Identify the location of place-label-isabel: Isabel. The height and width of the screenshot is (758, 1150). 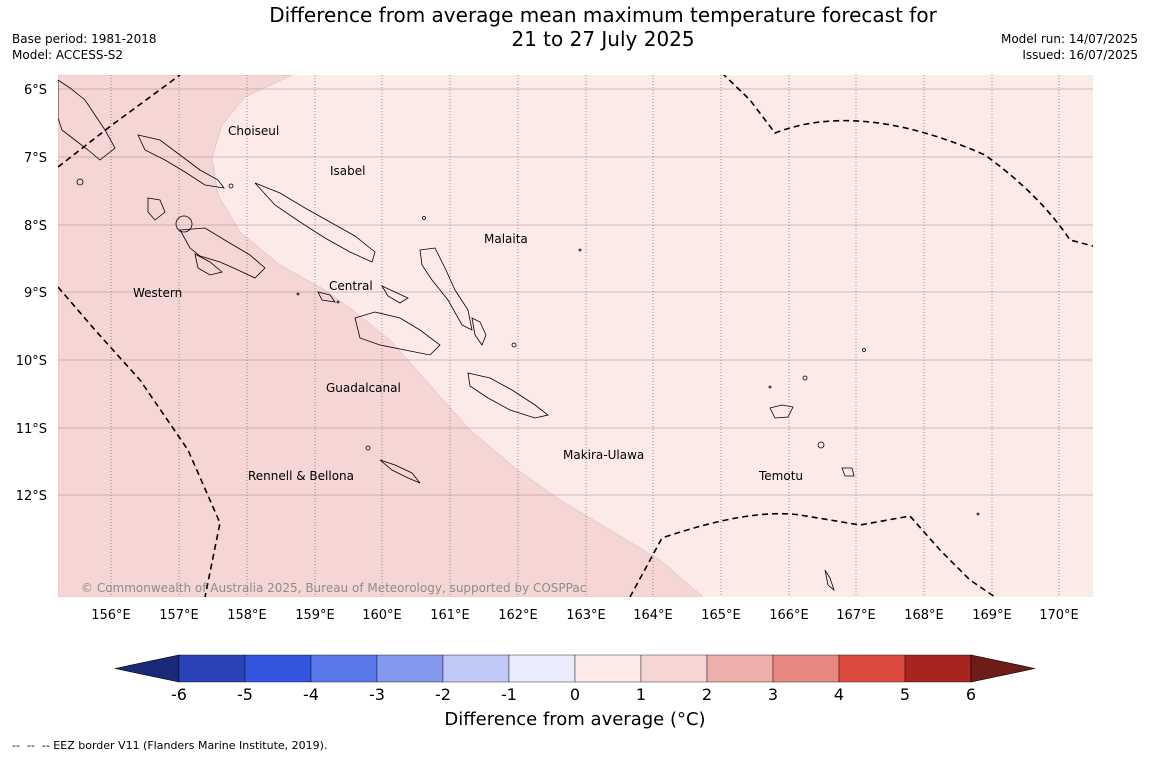
(347, 171).